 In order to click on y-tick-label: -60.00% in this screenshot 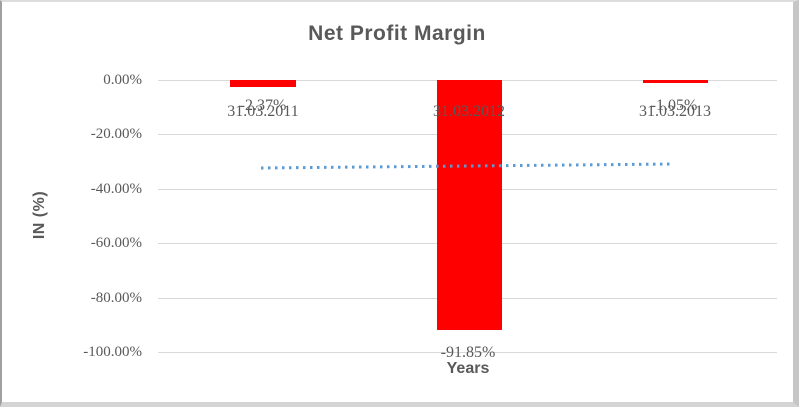, I will do `click(116, 243)`.